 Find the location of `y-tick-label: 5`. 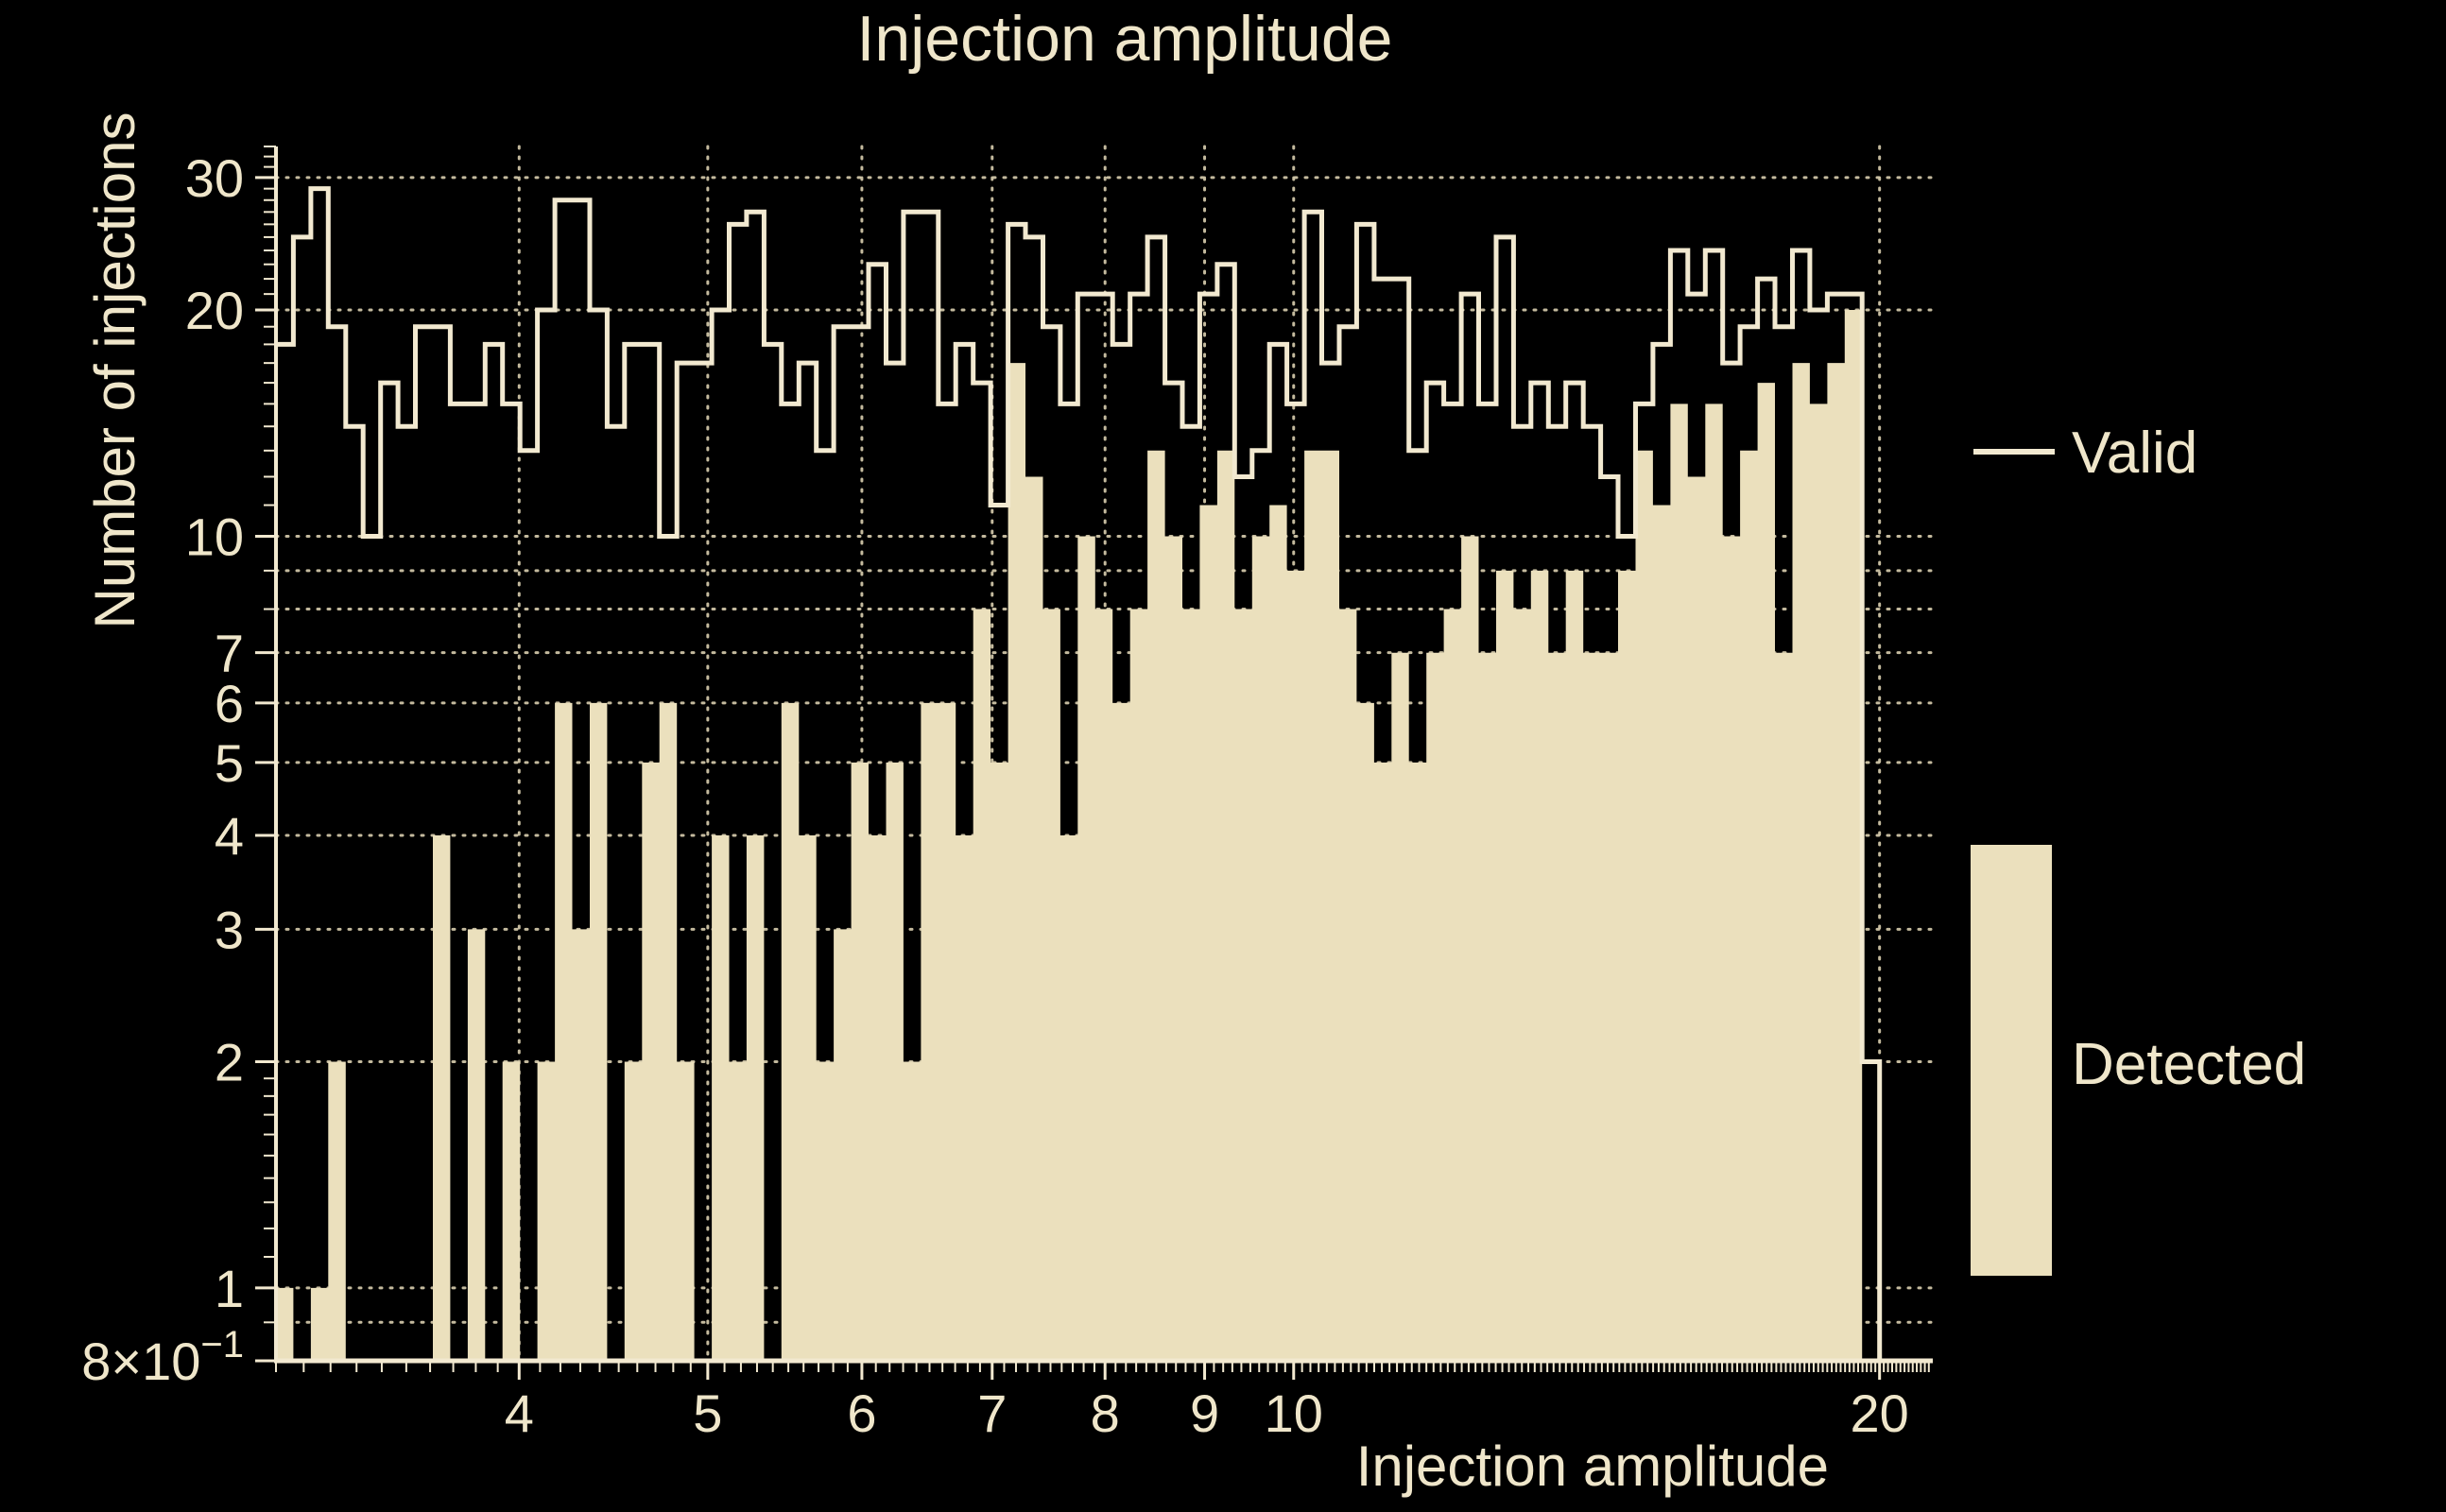

y-tick-label: 5 is located at coordinates (229, 763).